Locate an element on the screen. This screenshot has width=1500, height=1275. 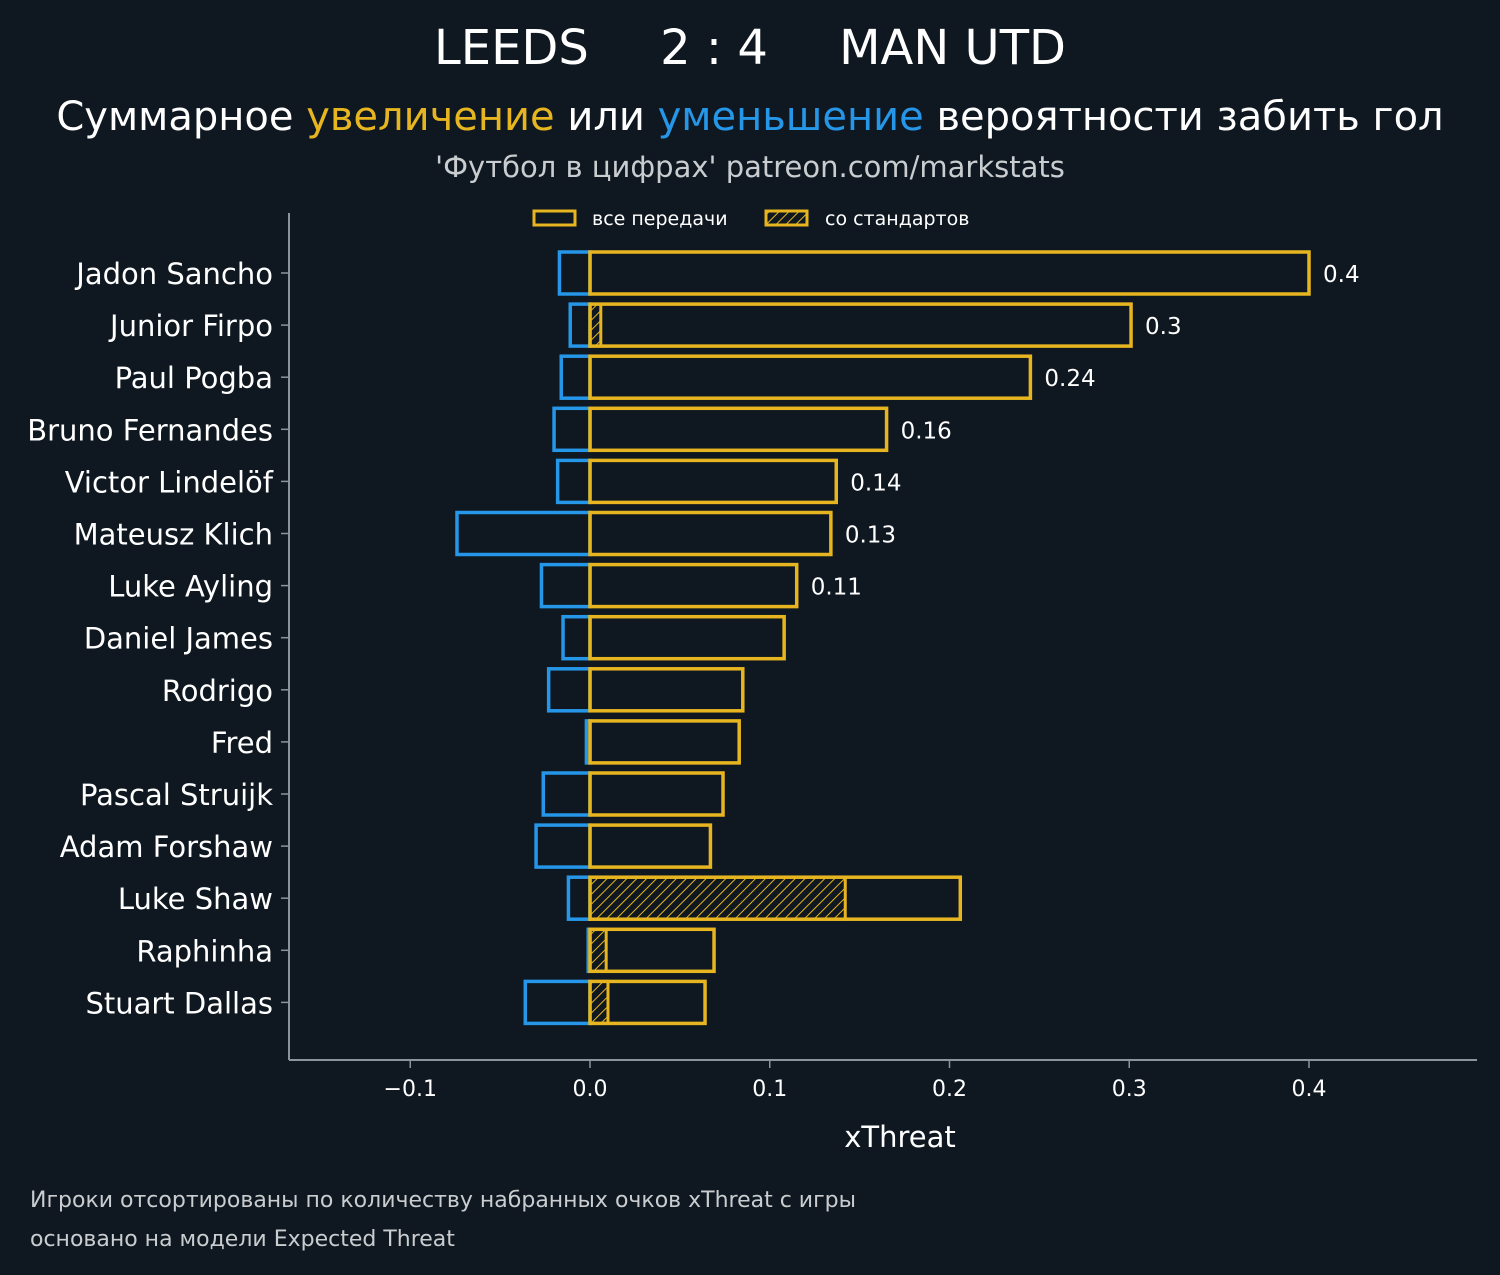
player-label: Jadon Sancho is located at coordinates (173, 274).